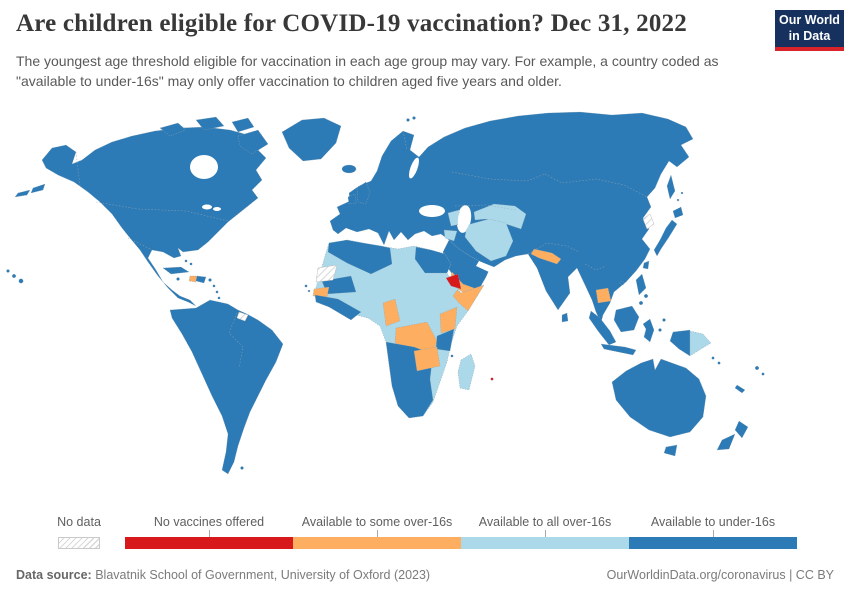 The width and height of the screenshot is (850, 600). What do you see at coordinates (209, 522) in the screenshot?
I see `legend-label-no-vaccines: No vaccines offered` at bounding box center [209, 522].